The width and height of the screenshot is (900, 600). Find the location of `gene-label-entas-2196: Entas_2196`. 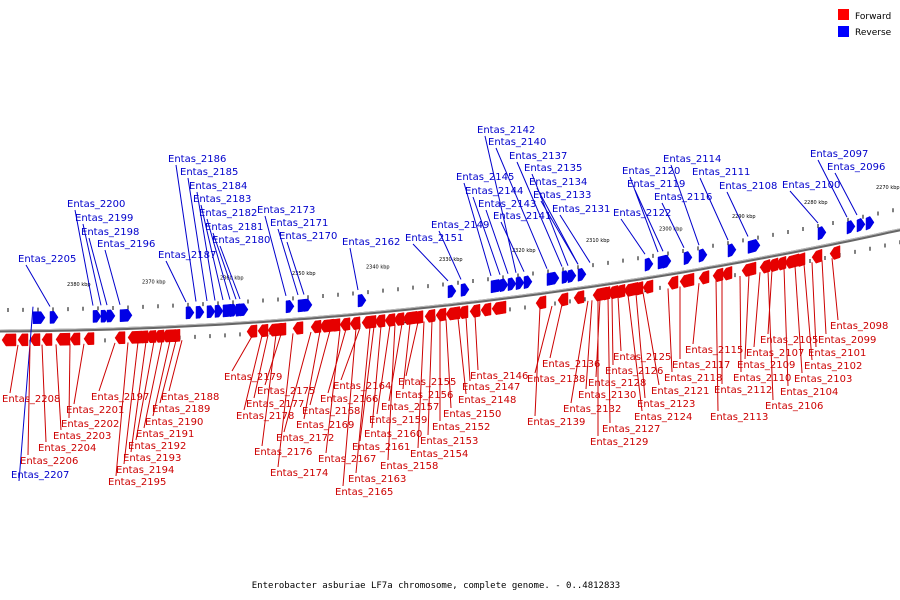

gene-label-entas-2196: Entas_2196 is located at coordinates (126, 244).